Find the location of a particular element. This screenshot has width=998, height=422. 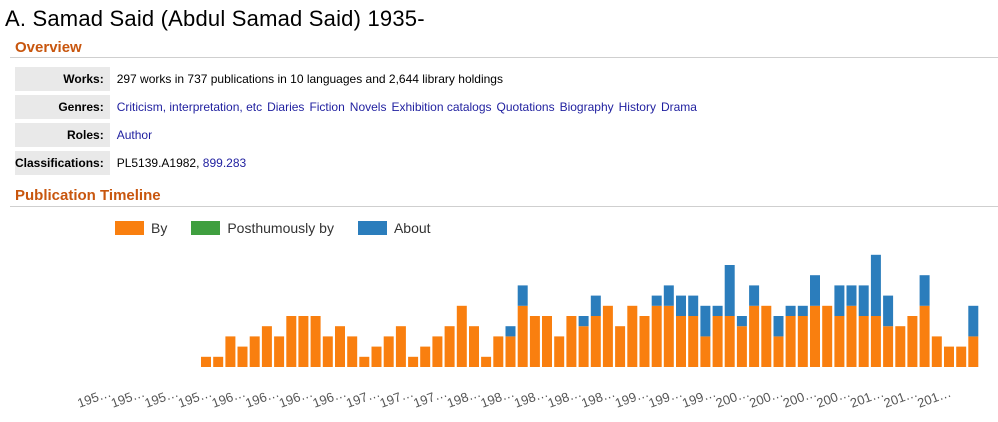

genre-link-drama: Drama is located at coordinates (678, 107).